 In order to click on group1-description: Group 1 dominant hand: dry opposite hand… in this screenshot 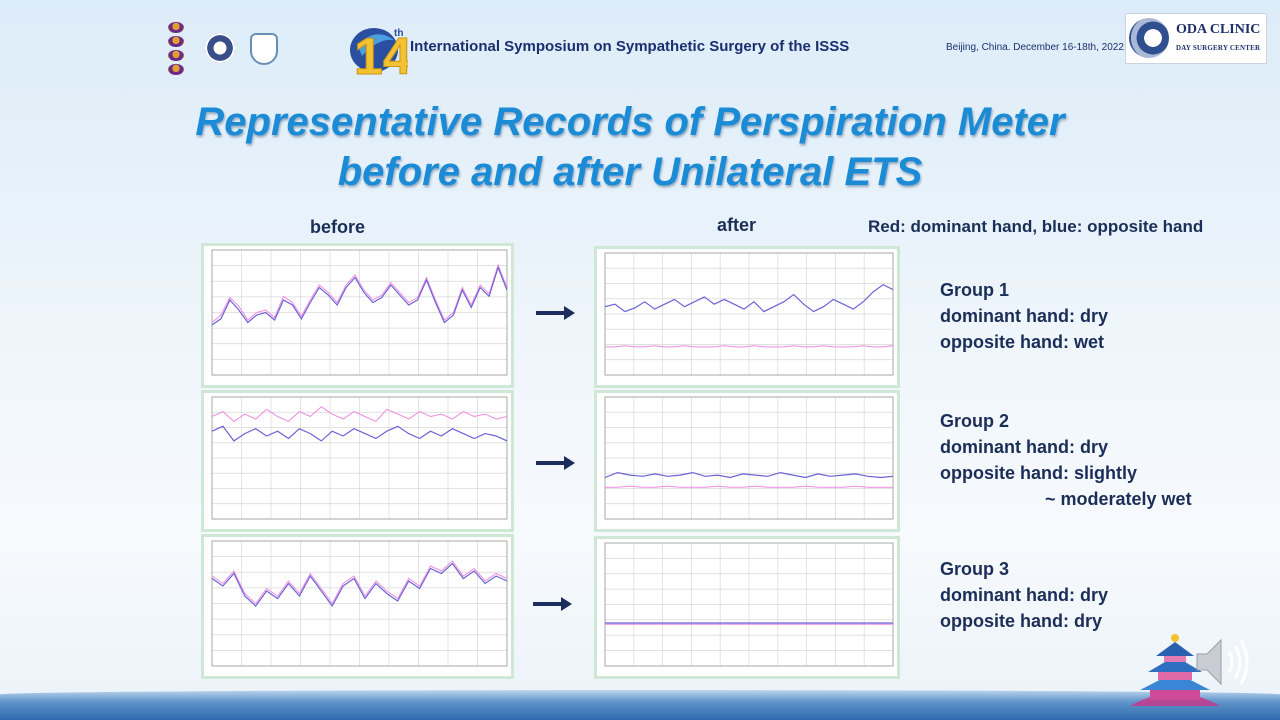, I will do `click(1024, 316)`.